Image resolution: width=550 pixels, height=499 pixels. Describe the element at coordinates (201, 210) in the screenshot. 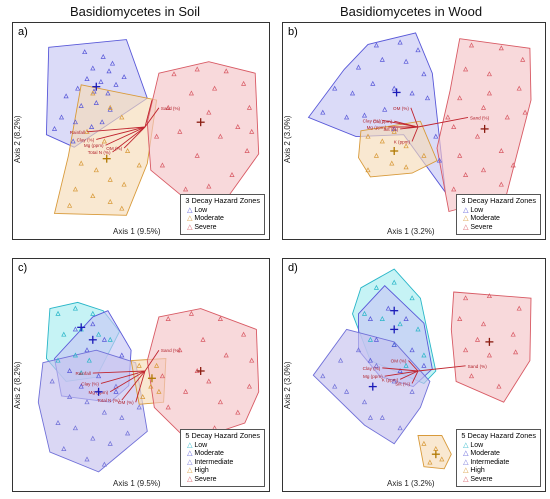

I see `legend-item-label: Low` at that location.